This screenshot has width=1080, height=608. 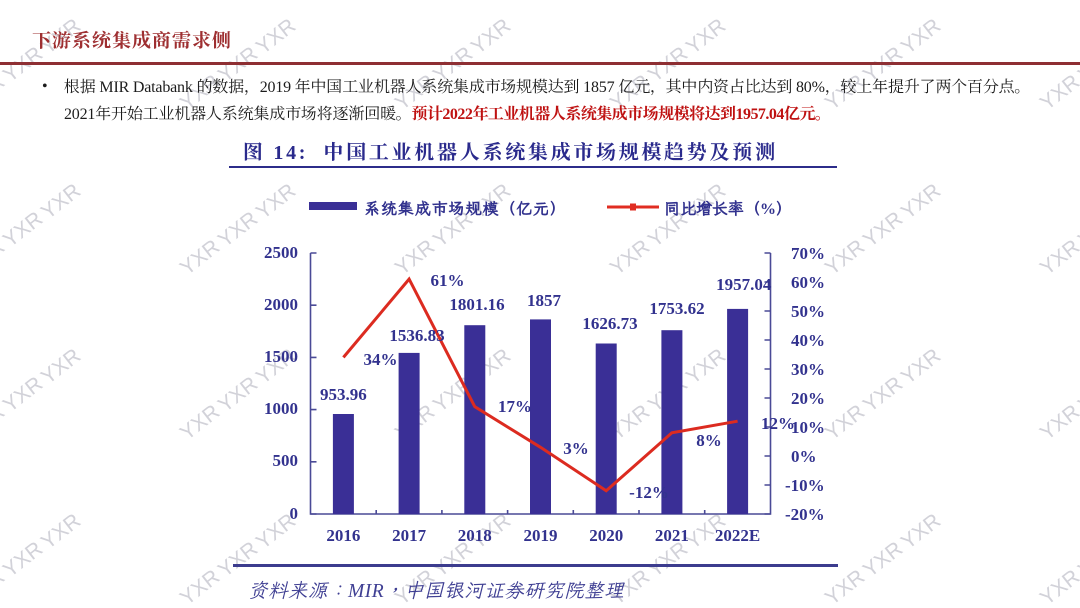 What do you see at coordinates (294, 513) in the screenshot?
I see `svg-text: 0` at bounding box center [294, 513].